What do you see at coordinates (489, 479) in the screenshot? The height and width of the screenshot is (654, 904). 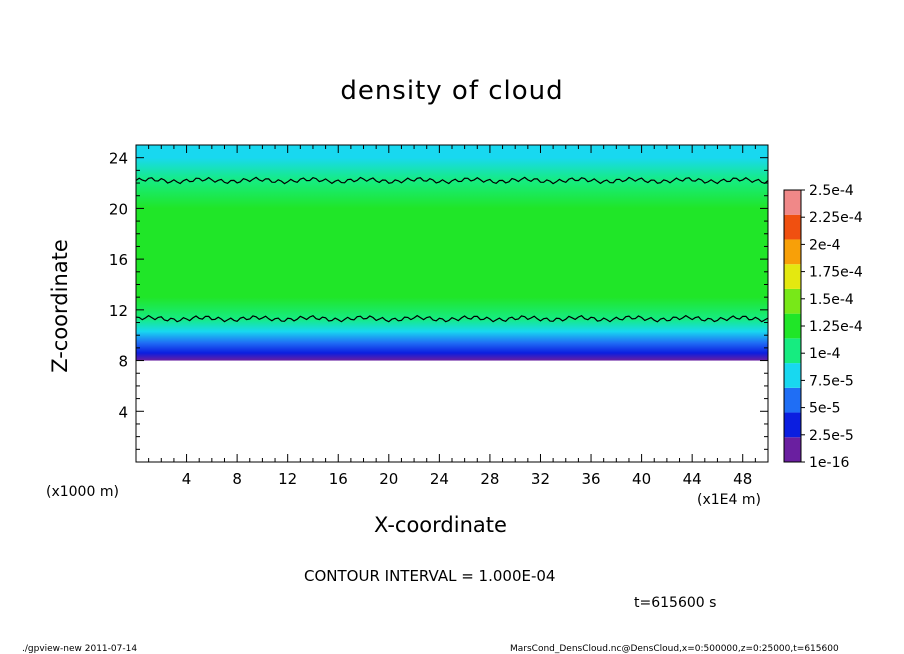 I see `x-tick-label: 28` at bounding box center [489, 479].